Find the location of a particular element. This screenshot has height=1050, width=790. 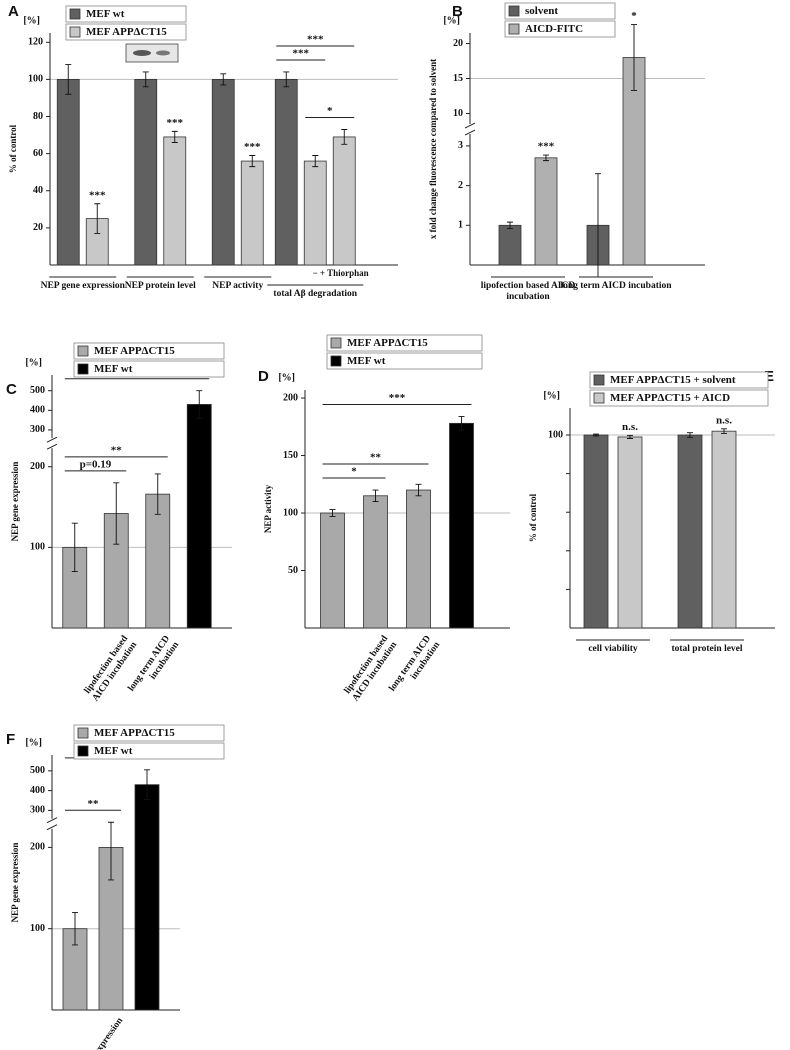

category-label: total Aβ degradation is located at coordinates (315, 294).